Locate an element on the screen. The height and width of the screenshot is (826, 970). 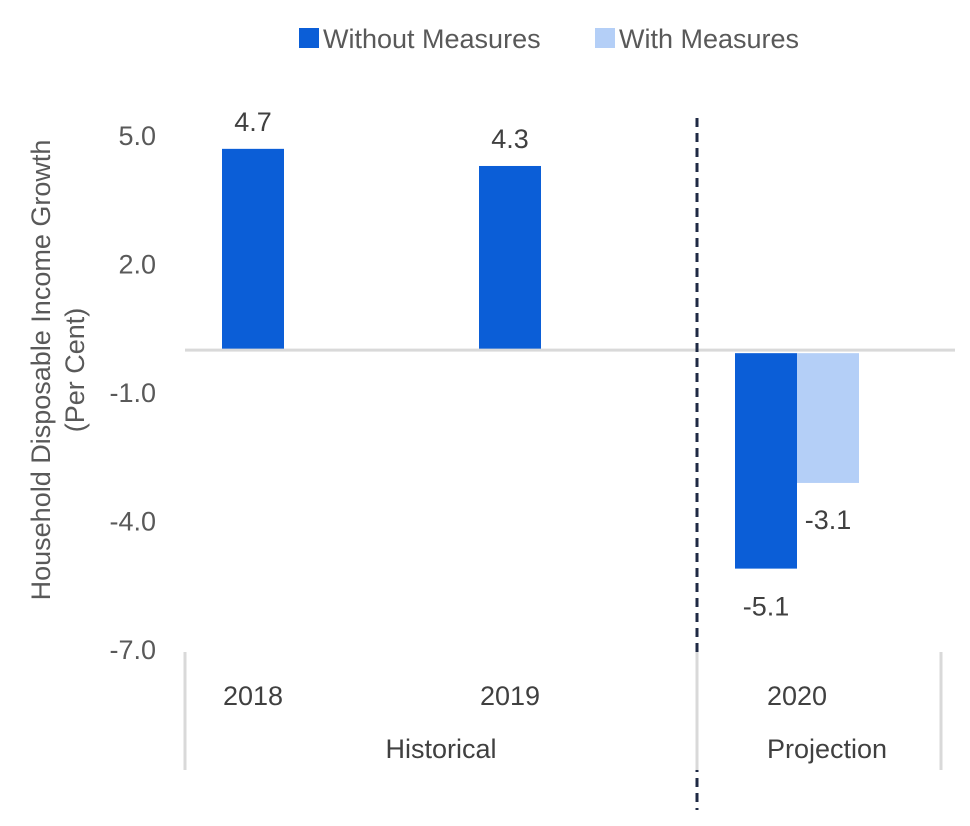
legend-label: Without Measures is located at coordinates (432, 39).